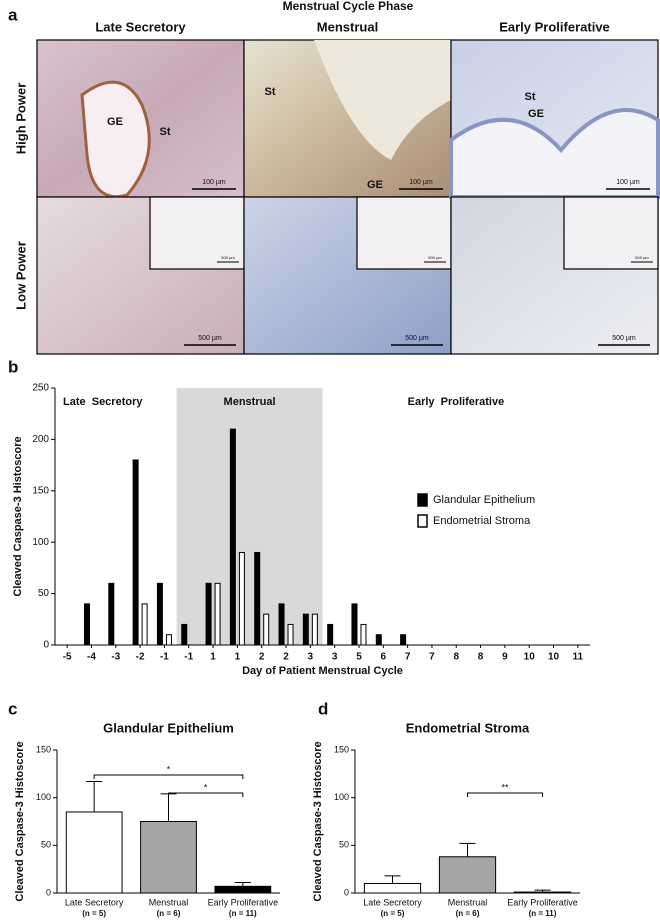 The height and width of the screenshot is (920, 660). Describe the element at coordinates (505, 787) in the screenshot. I see `significance-label: **` at that location.